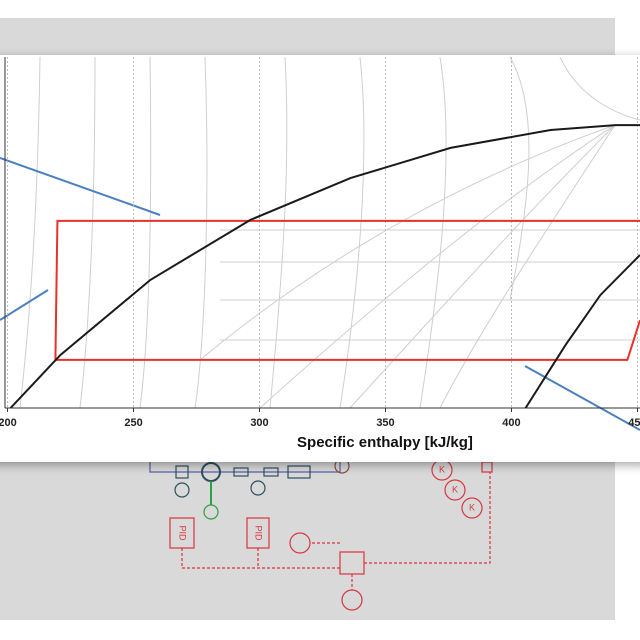 This screenshot has width=640, height=640. Describe the element at coordinates (511, 423) in the screenshot. I see `x-tick-label: 400` at that location.